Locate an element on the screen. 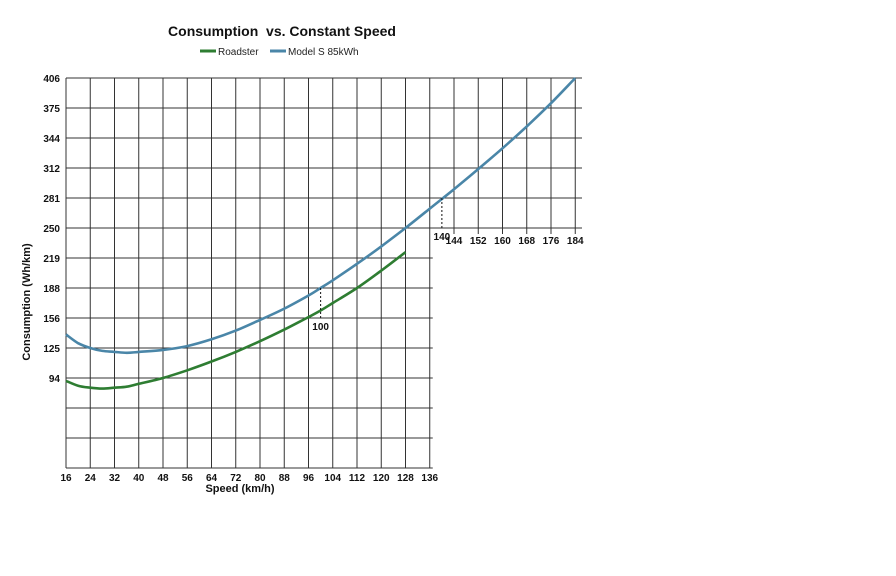 The width and height of the screenshot is (896, 576). y-tick-label: 250 is located at coordinates (51, 229).